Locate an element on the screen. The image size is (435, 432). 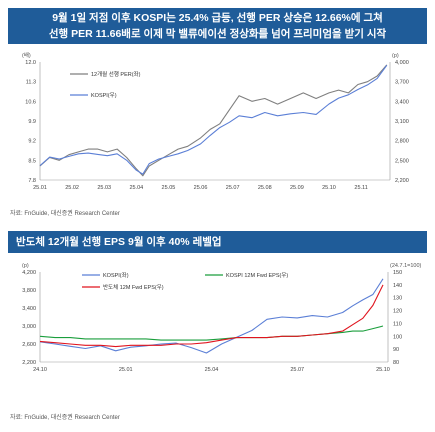
chart1-right-unit: (p) is located at coordinates (395, 56).